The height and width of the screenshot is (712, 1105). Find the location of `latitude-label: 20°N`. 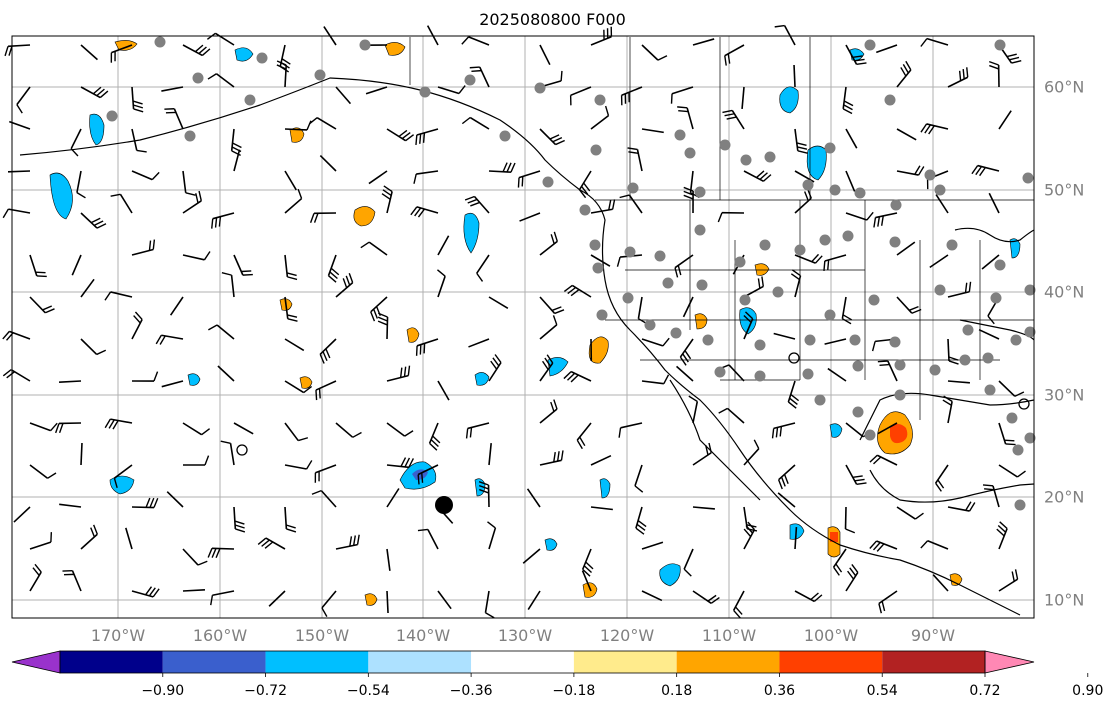

latitude-label: 20°N is located at coordinates (1064, 497).